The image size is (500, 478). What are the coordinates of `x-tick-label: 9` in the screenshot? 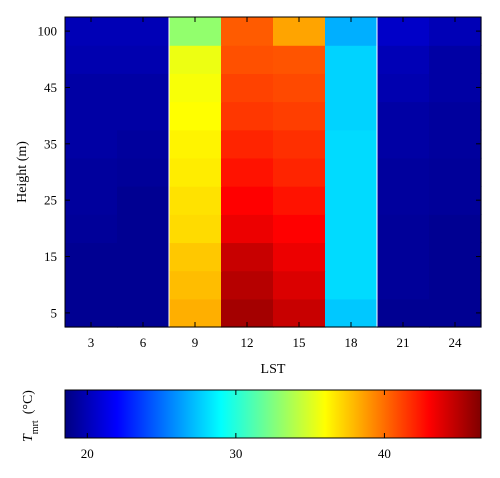 It's located at (195, 342).